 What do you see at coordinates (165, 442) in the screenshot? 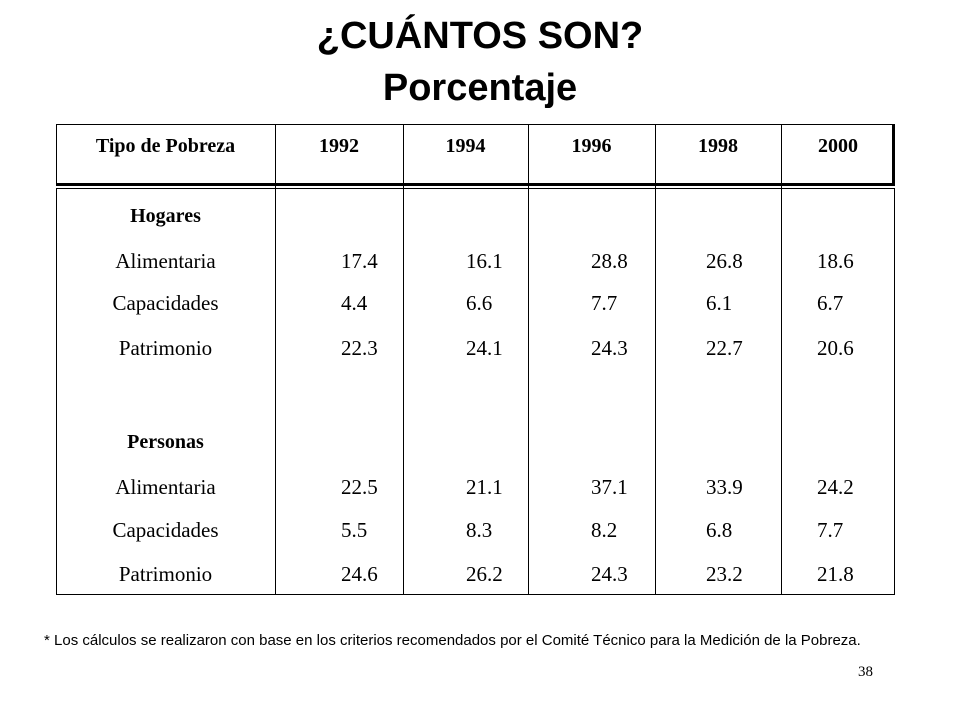
I see `section-personas: Personas` at bounding box center [165, 442].